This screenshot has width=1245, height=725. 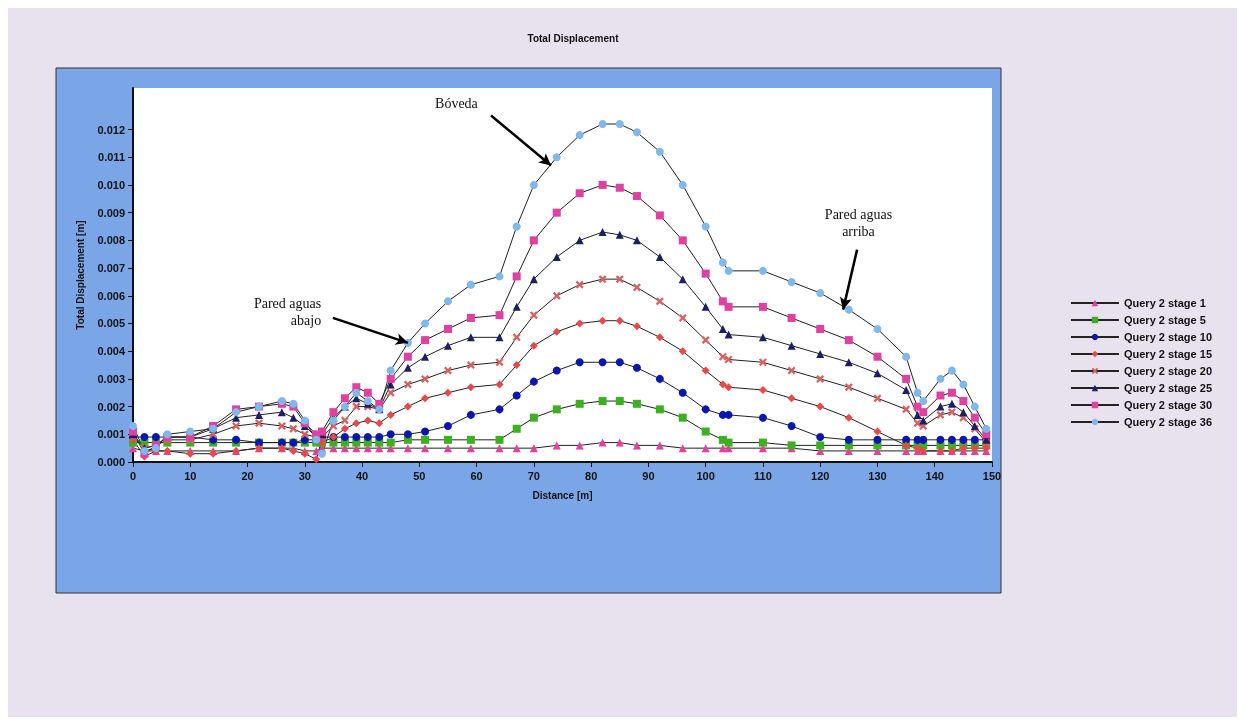 What do you see at coordinates (858, 222) in the screenshot?
I see `annotation: Pared aguas arriba` at bounding box center [858, 222].